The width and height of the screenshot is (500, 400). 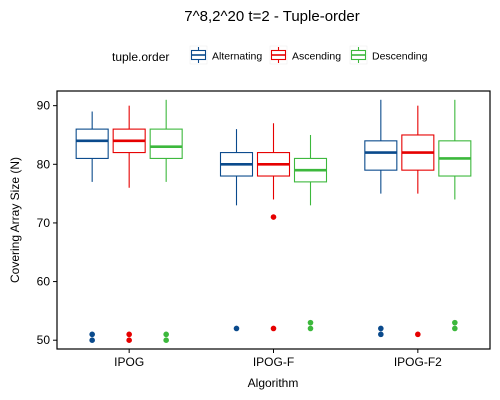 I want to click on legend-item-alternating: Alternating, so click(x=225, y=55).